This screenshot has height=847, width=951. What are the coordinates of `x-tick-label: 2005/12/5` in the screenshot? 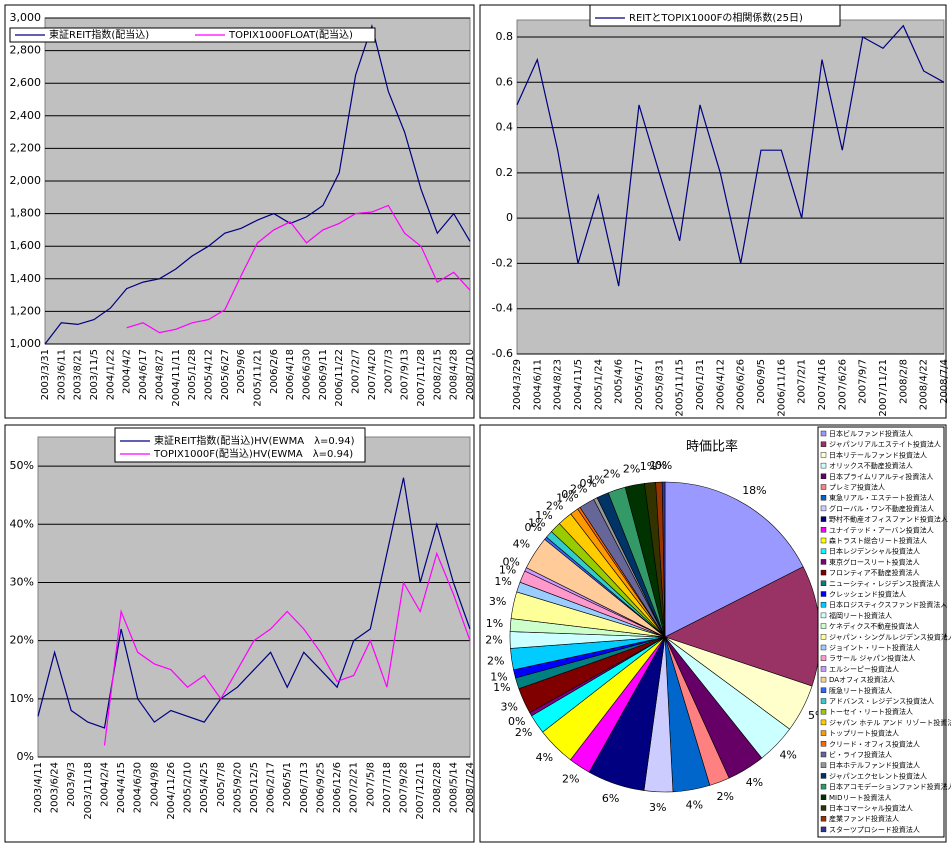 It's located at (254, 787).